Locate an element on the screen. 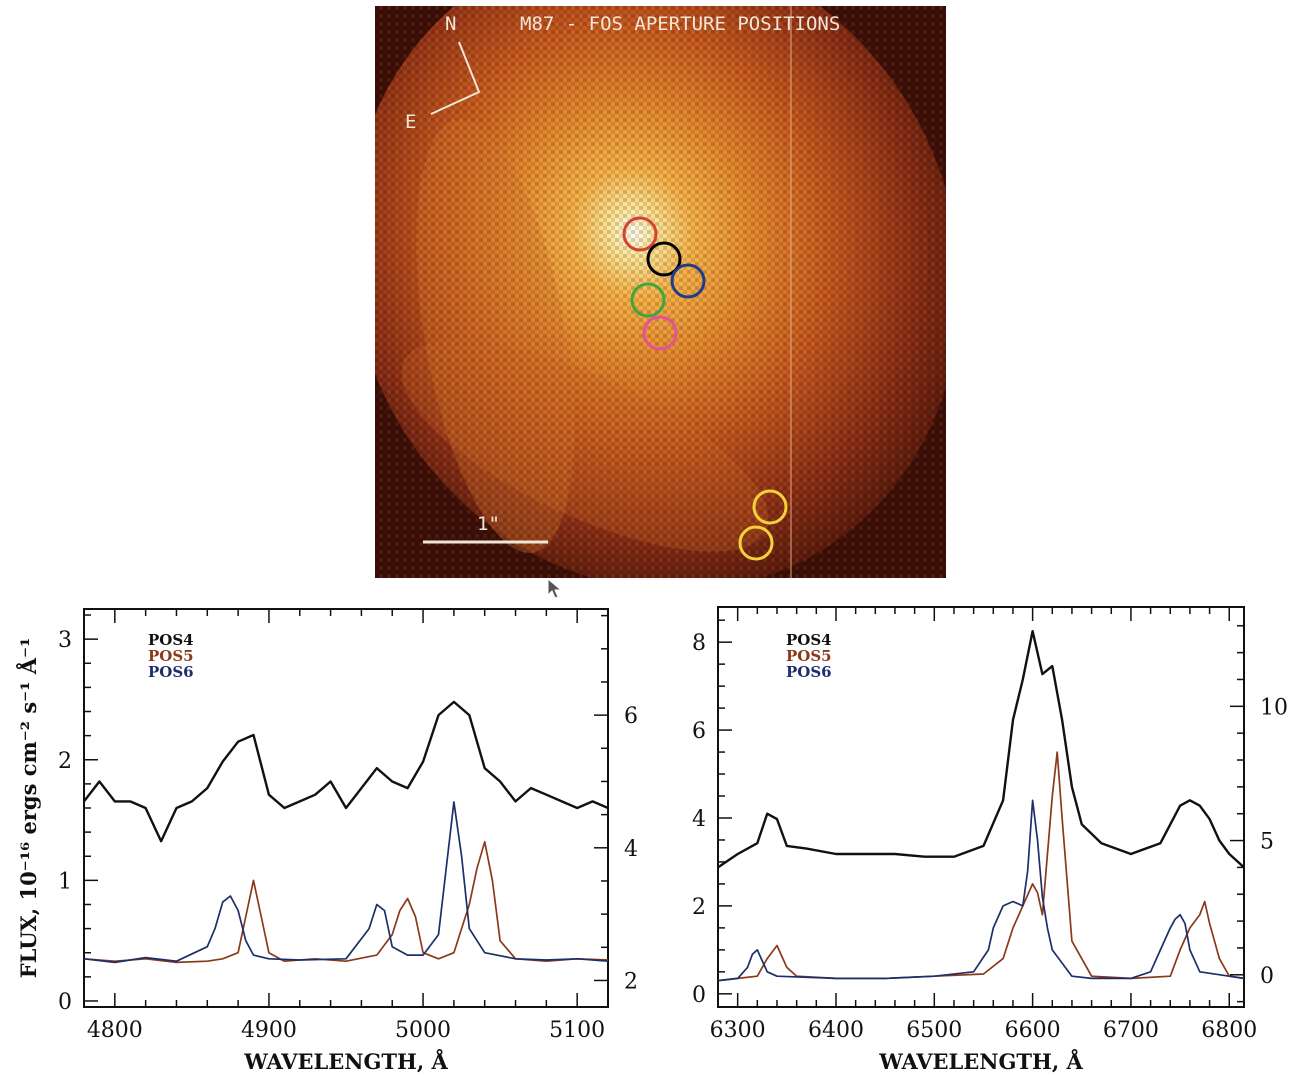 The width and height of the screenshot is (1299, 1077). image-title: M87 - FOS APERTURE POSITIONS is located at coordinates (680, 24).